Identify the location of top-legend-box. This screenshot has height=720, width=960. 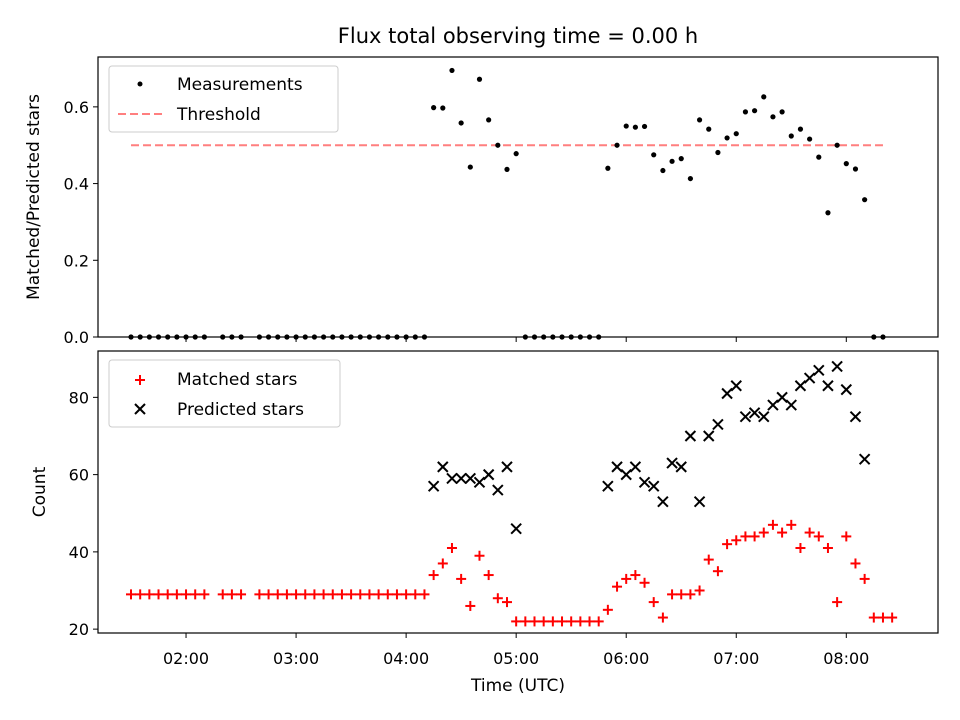
(223, 99).